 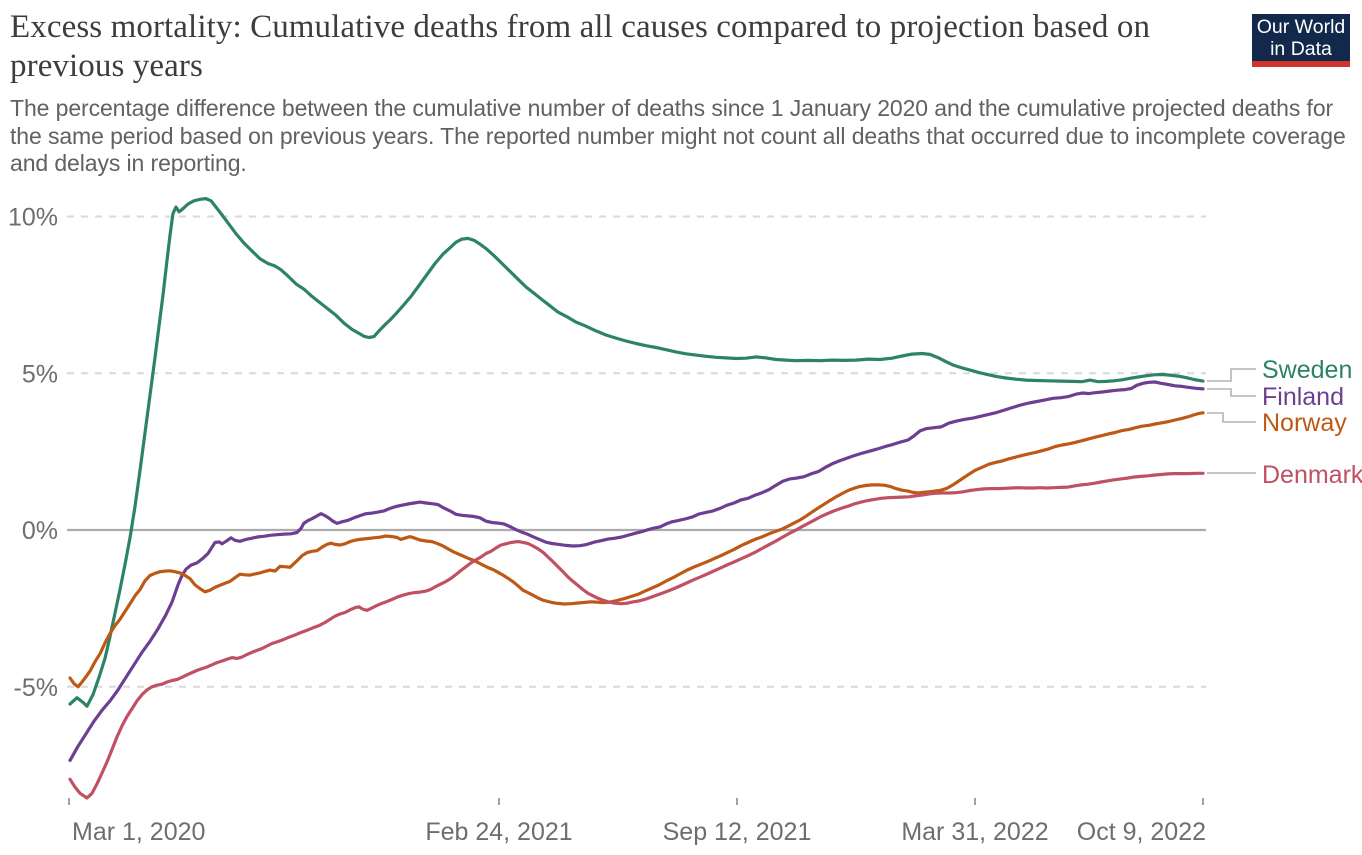 What do you see at coordinates (737, 832) in the screenshot?
I see `x-axis-label: Sep 12, 2021` at bounding box center [737, 832].